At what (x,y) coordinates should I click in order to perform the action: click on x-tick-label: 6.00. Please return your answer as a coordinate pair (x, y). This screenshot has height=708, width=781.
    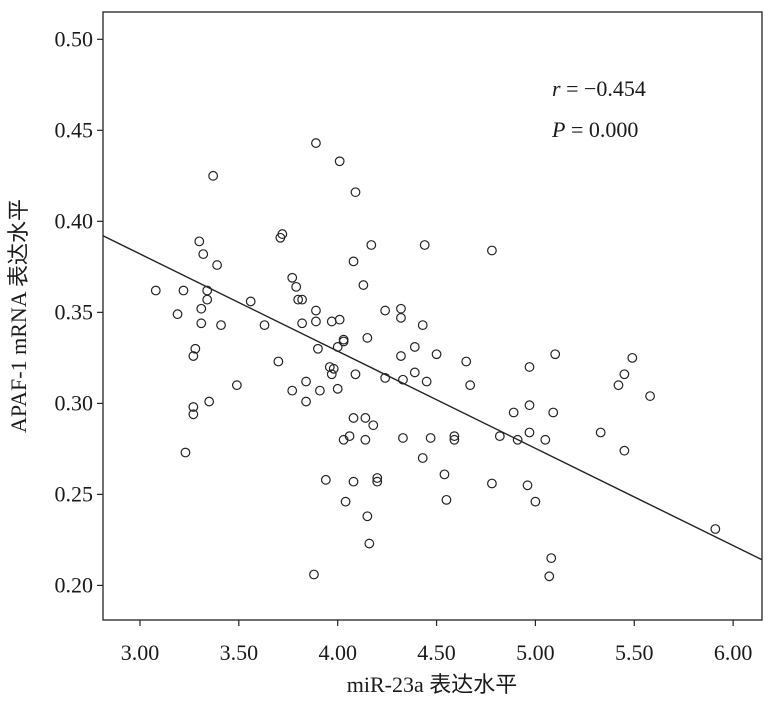
    Looking at the image, I should click on (733, 652).